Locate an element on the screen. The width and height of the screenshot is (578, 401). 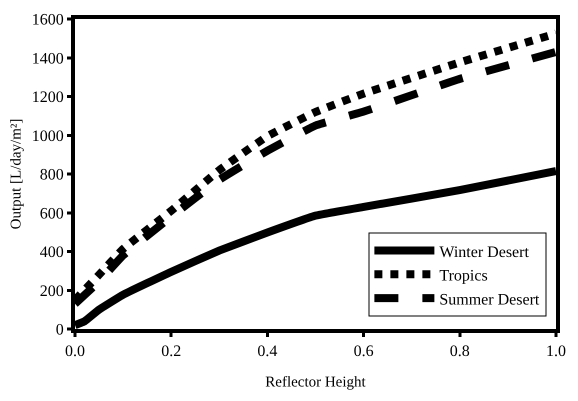
legend-label: Winter Desert is located at coordinates (484, 252).